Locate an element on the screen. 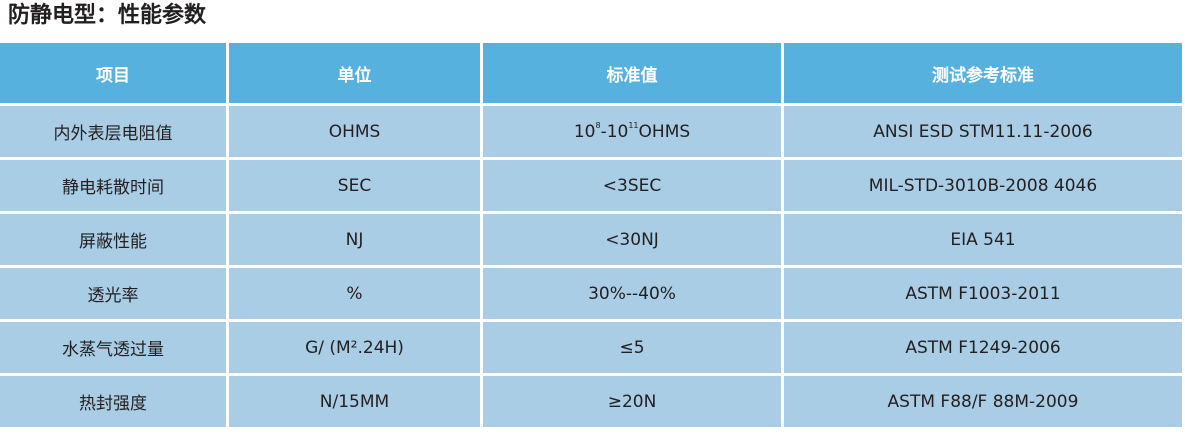  value-exponent: 8 is located at coordinates (598, 125).